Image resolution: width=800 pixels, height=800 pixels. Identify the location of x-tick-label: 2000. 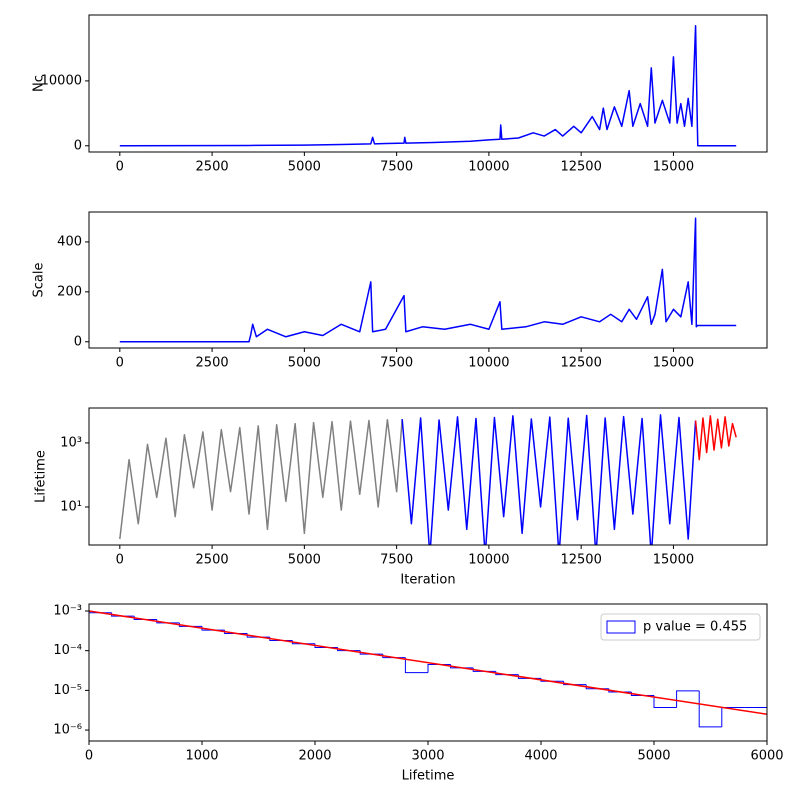
(314, 756).